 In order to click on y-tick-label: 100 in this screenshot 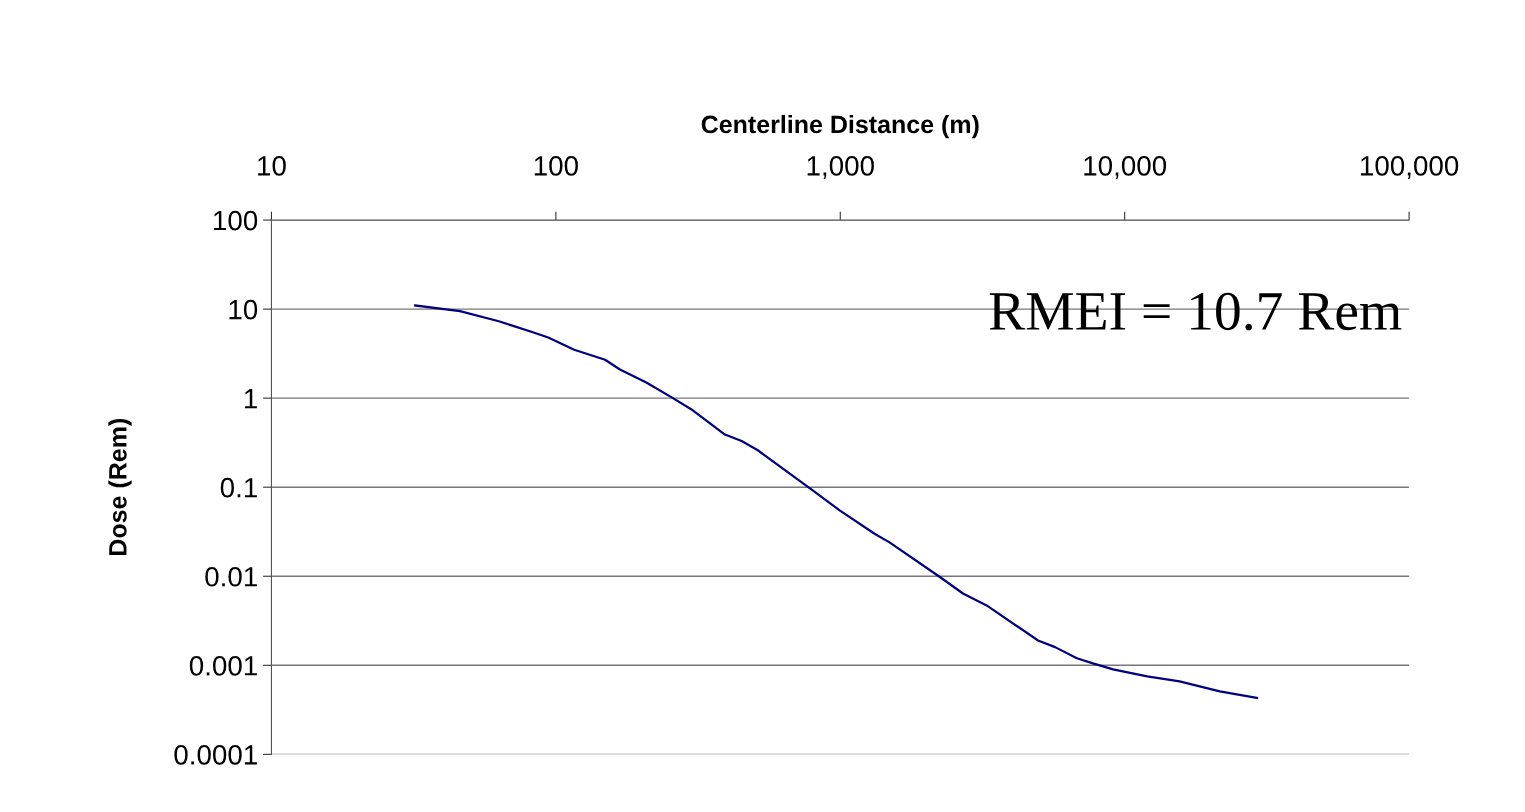, I will do `click(236, 220)`.